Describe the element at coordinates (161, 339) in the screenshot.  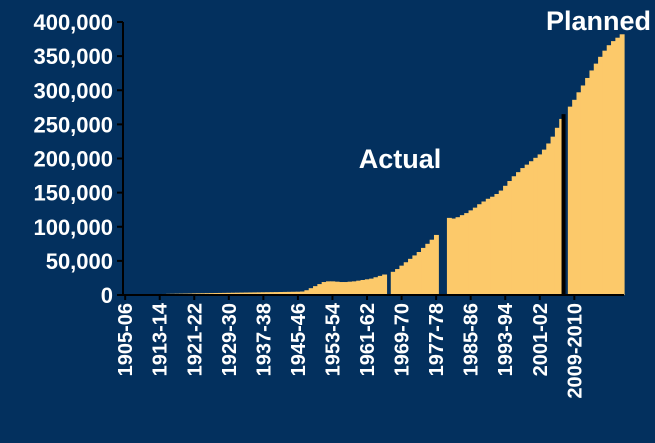
I see `x-tick-label: 1913-14` at that location.